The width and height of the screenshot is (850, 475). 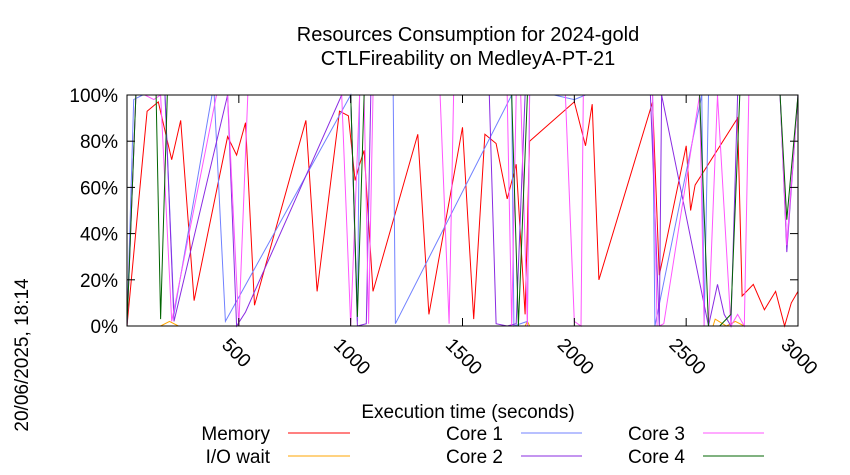 What do you see at coordinates (99, 235) in the screenshot?
I see `y-tick-label: 40%` at bounding box center [99, 235].